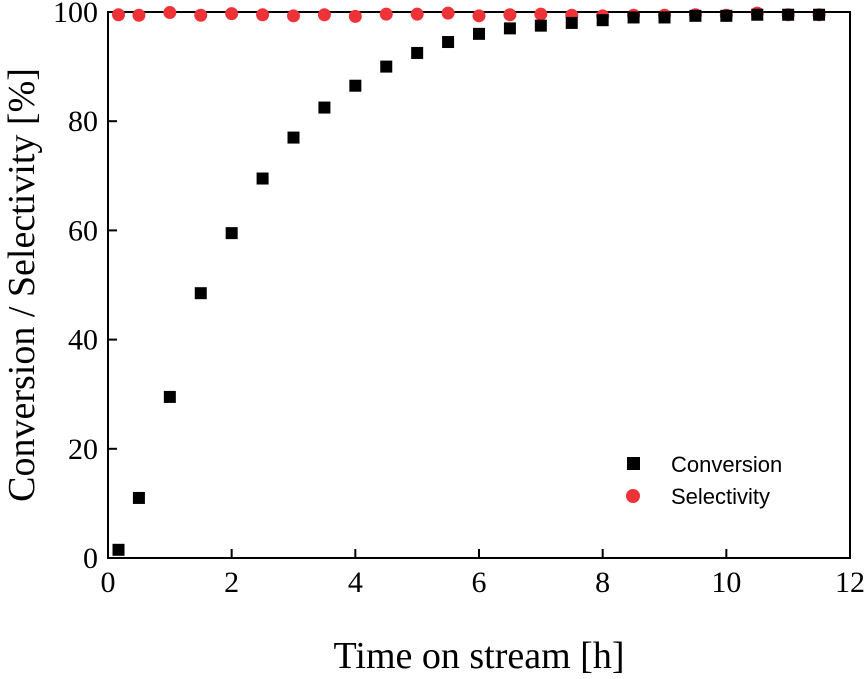  What do you see at coordinates (83, 340) in the screenshot?
I see `y-tick-label: 40` at bounding box center [83, 340].